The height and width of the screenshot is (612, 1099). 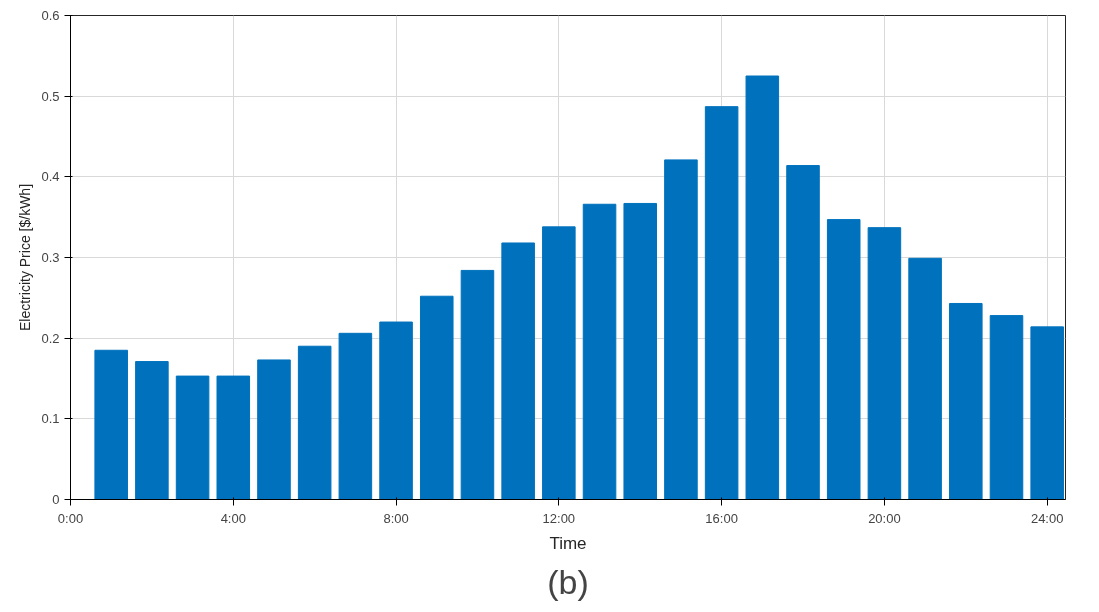 I want to click on x-tick-label: 8:00, so click(x=396, y=518).